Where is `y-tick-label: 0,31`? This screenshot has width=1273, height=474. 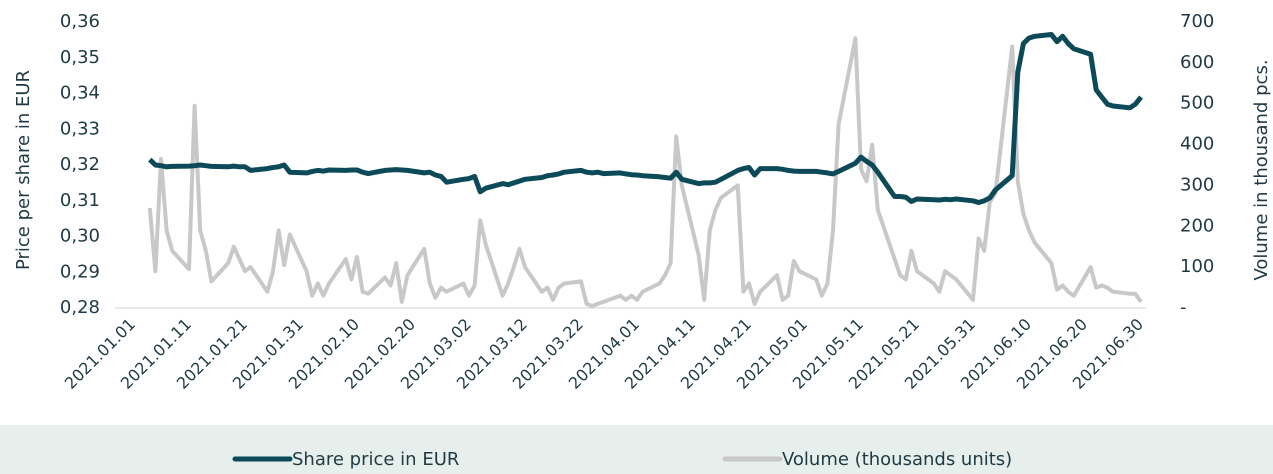
y-tick-label: 0,31 is located at coordinates (80, 200).